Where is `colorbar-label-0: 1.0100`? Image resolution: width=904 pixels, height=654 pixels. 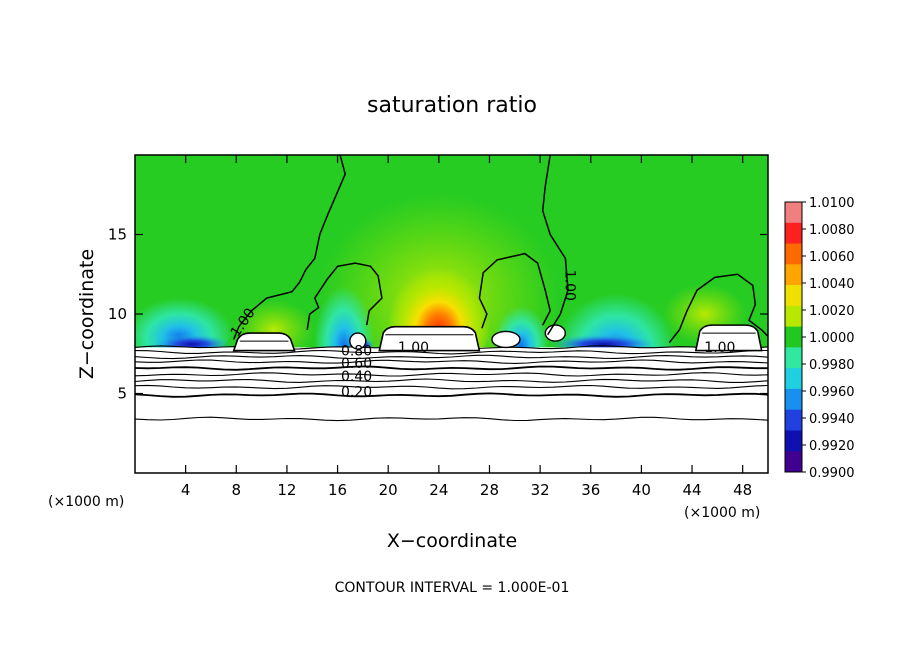 colorbar-label-0: 1.0100 is located at coordinates (832, 203).